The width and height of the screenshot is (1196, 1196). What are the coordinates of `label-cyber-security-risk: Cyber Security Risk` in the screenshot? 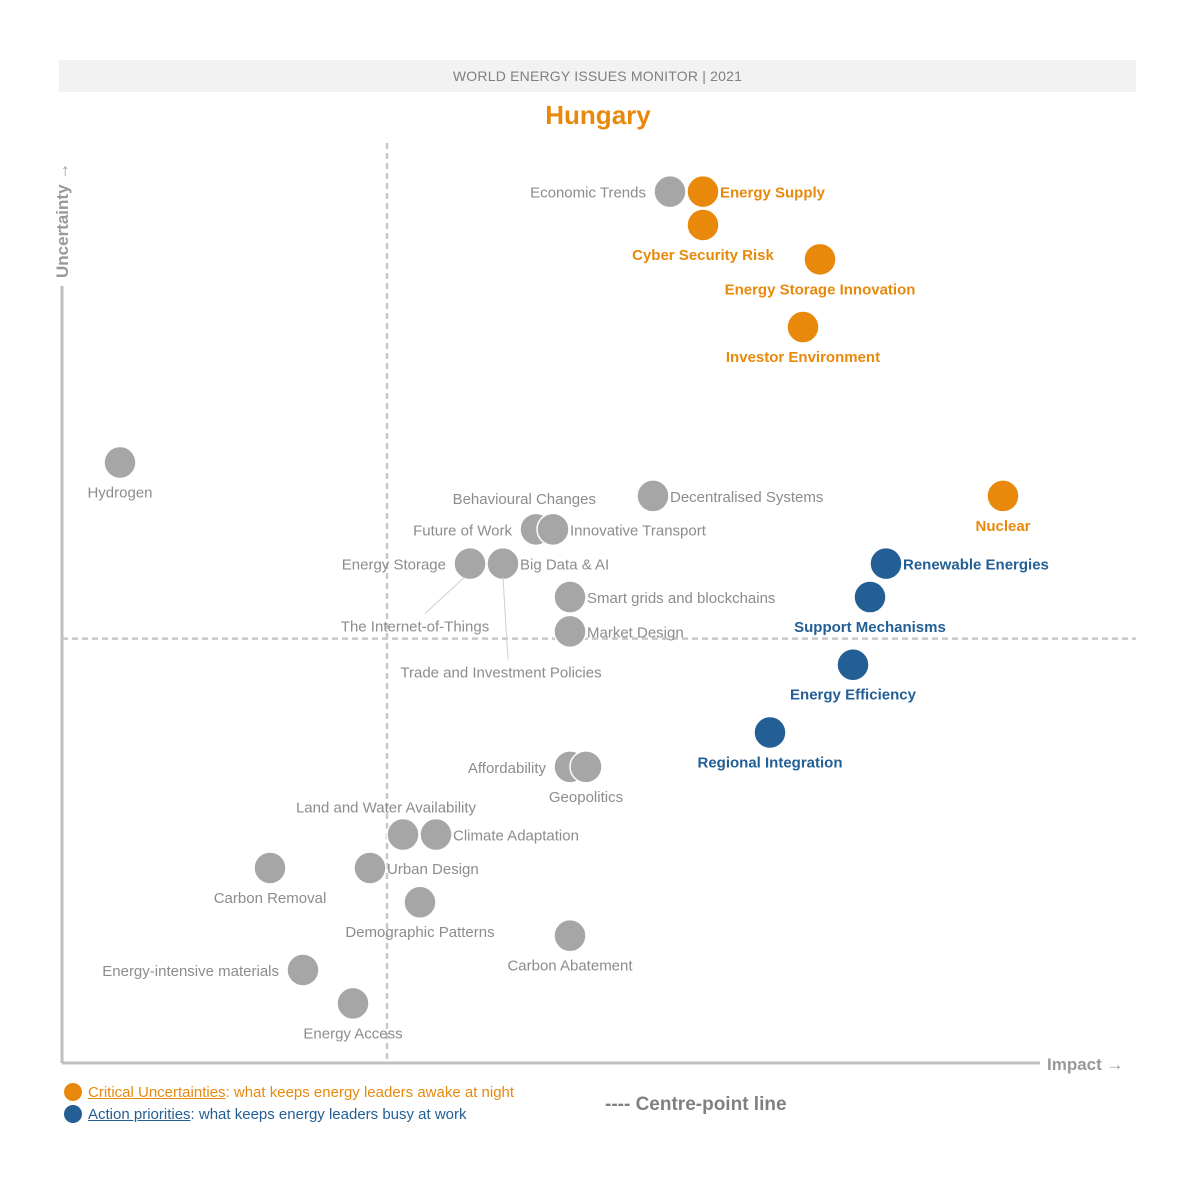 It's located at (703, 255).